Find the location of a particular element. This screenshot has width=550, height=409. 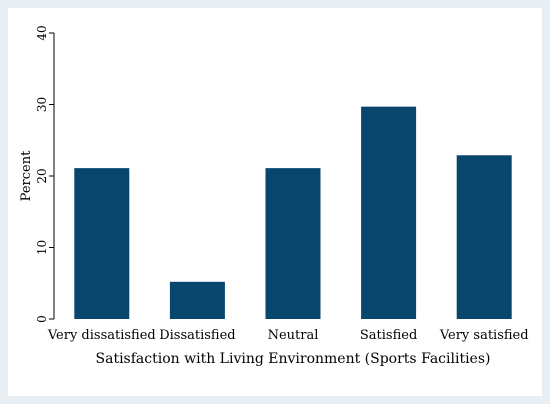

x-tick-label: Very dissatisfied is located at coordinates (101, 335).